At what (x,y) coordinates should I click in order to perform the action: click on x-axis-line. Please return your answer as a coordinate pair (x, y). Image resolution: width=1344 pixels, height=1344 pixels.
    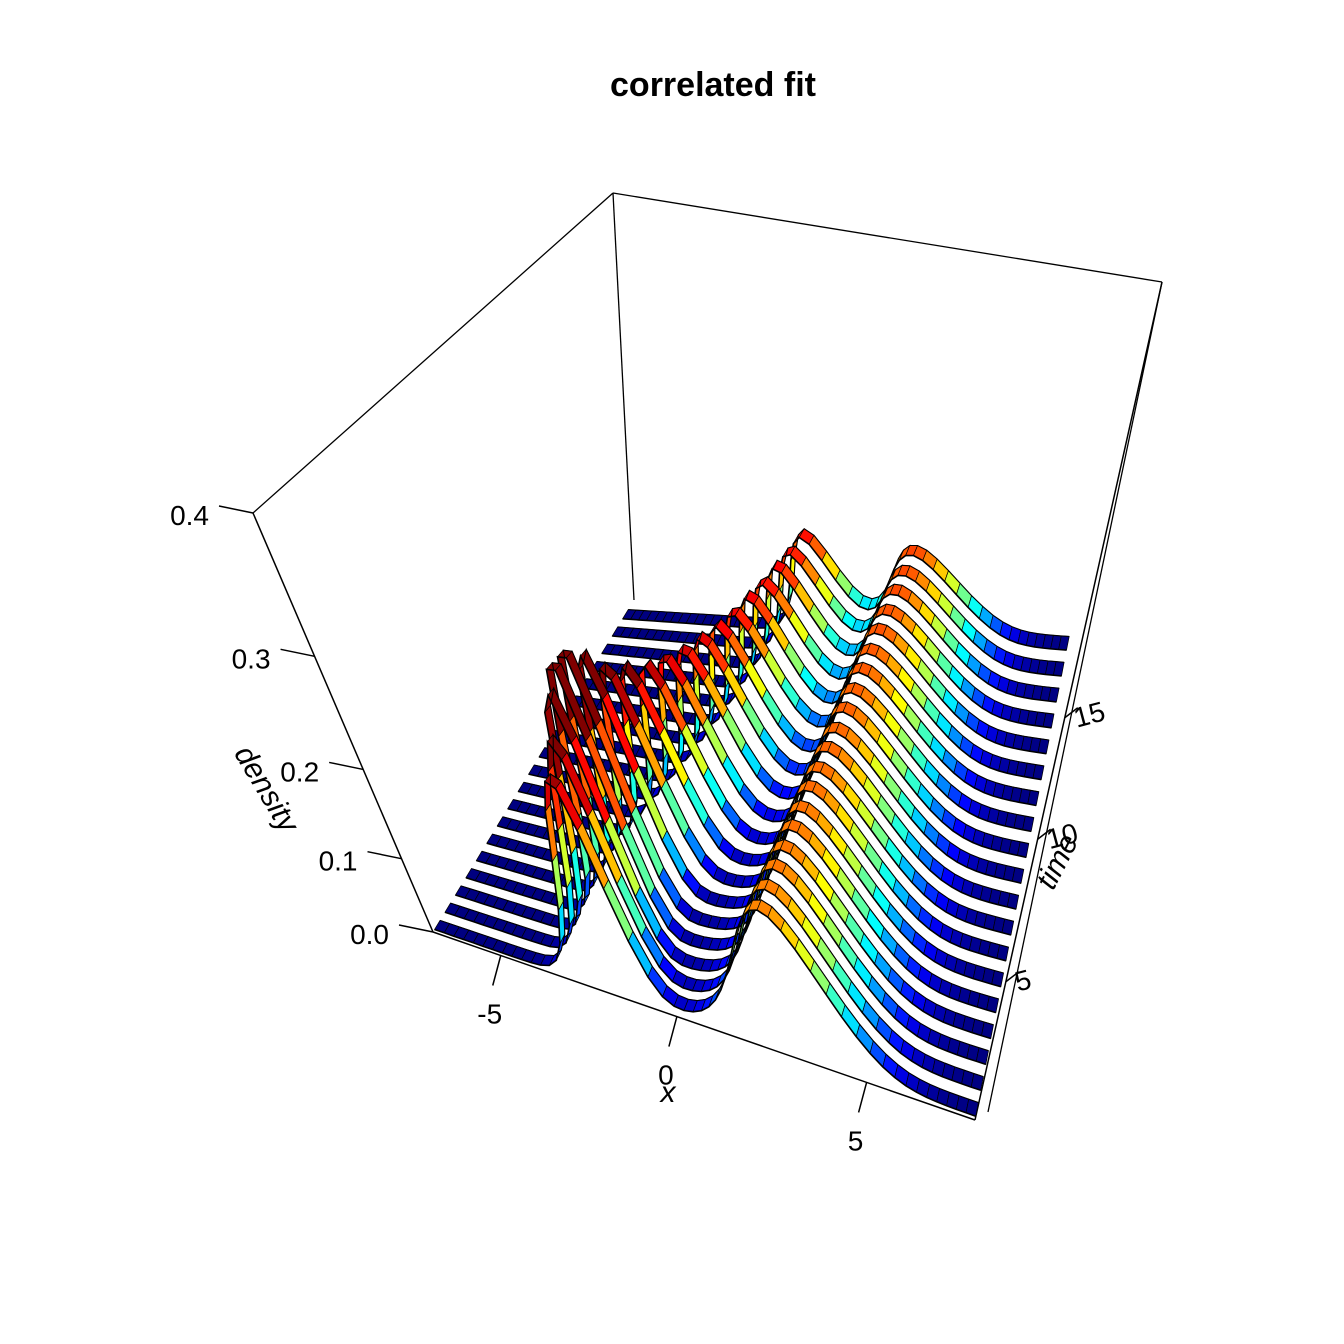
    Looking at the image, I should click on (704, 1026).